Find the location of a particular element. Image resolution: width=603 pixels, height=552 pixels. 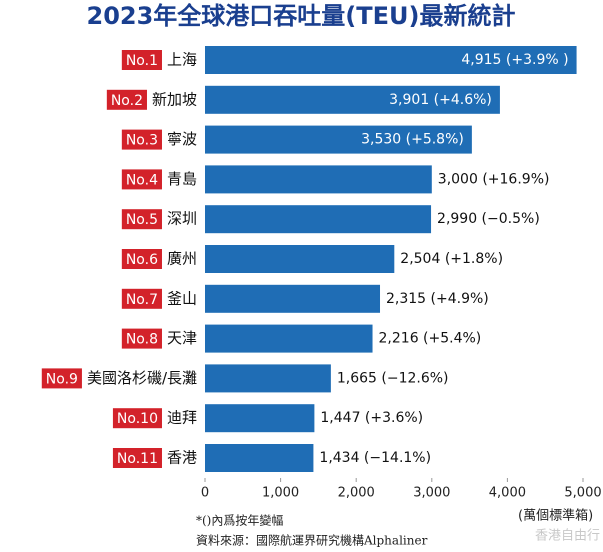

rank-label: No.10 is located at coordinates (137, 419).